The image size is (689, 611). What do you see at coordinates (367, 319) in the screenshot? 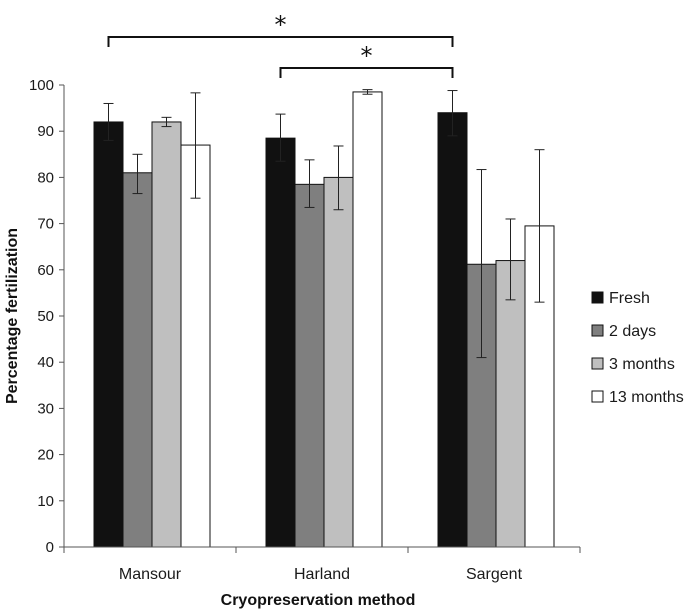
I see `bar-harland-13-months` at bounding box center [367, 319].